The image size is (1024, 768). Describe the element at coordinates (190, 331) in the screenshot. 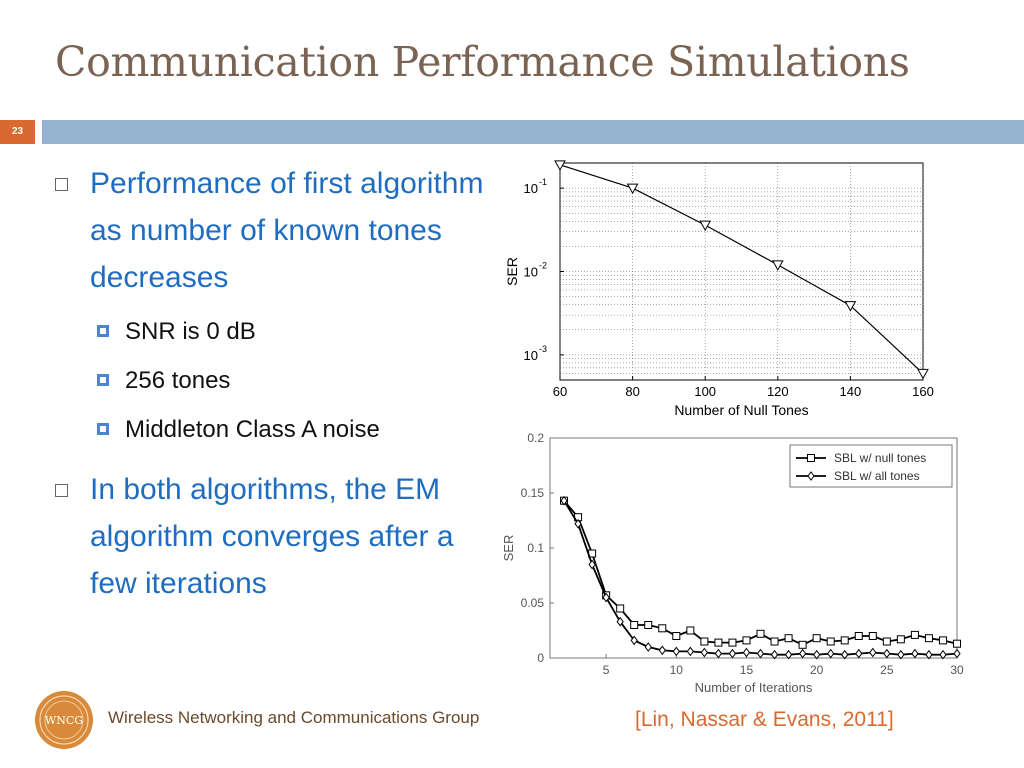

I see `sub-bullet-text: SNR is 0 dB` at that location.